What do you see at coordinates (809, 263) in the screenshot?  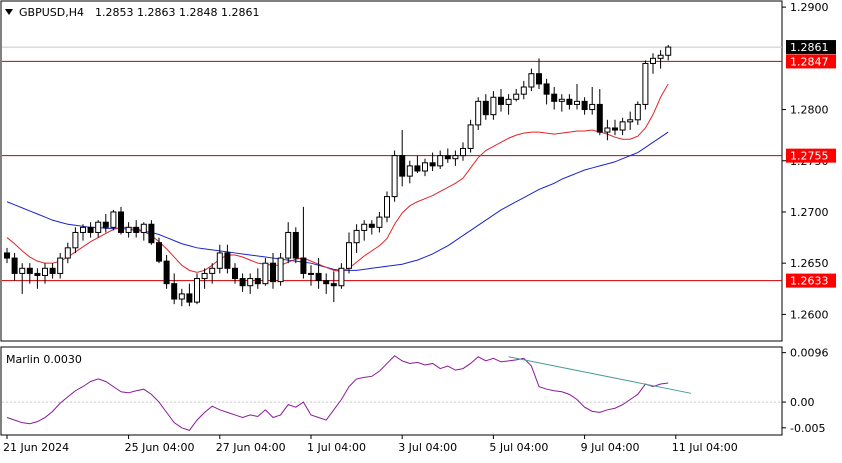 I see `price-tick-label: 1.2650` at bounding box center [809, 263].